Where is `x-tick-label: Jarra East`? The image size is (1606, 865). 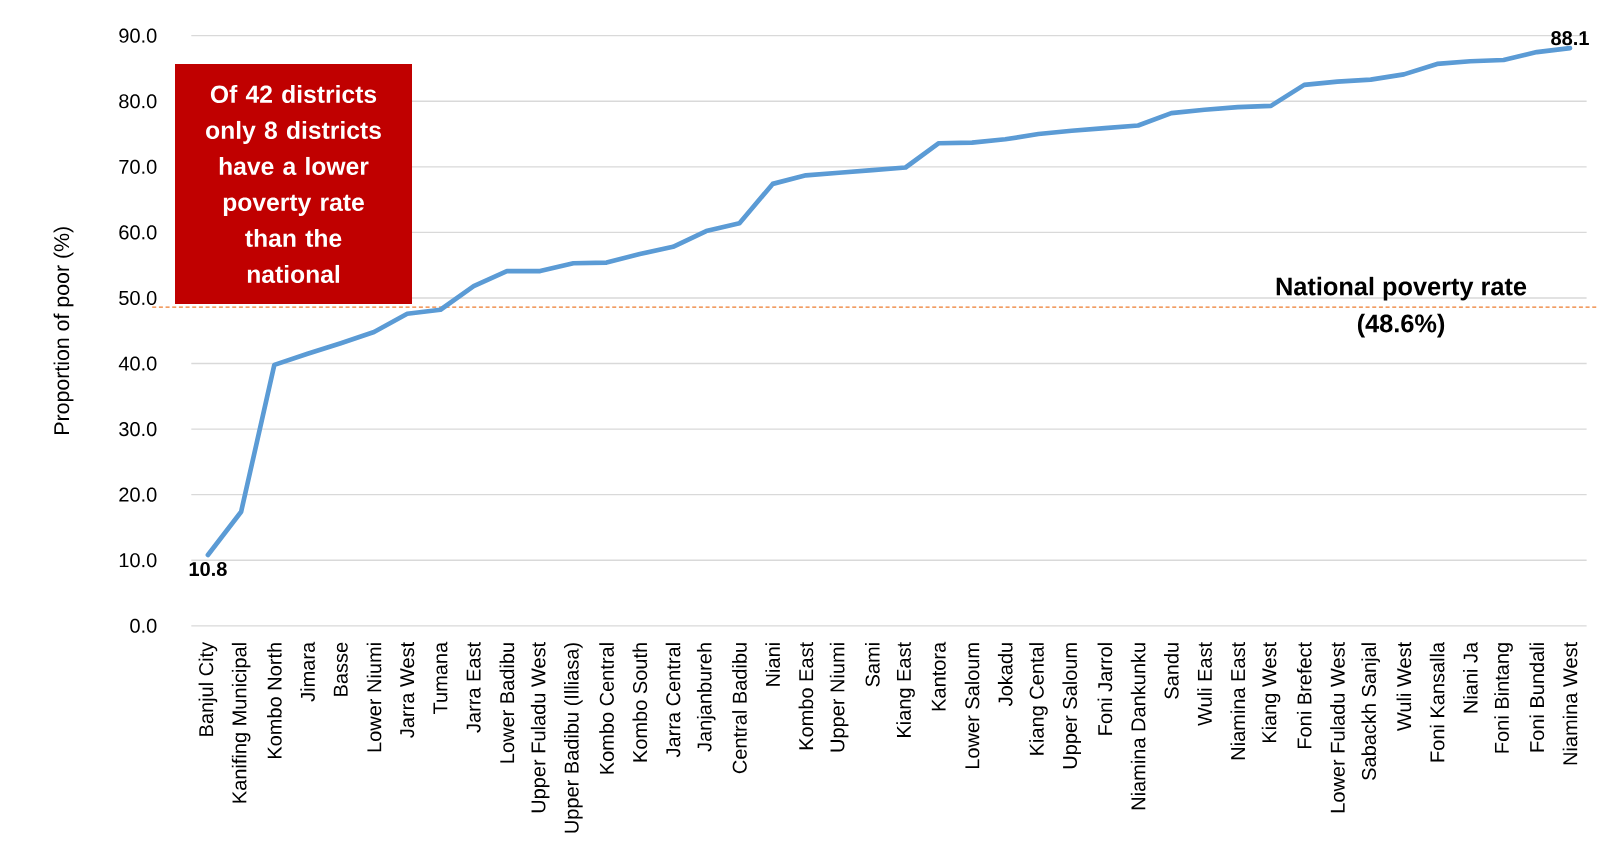 x-tick-label: Jarra East is located at coordinates (473, 687).